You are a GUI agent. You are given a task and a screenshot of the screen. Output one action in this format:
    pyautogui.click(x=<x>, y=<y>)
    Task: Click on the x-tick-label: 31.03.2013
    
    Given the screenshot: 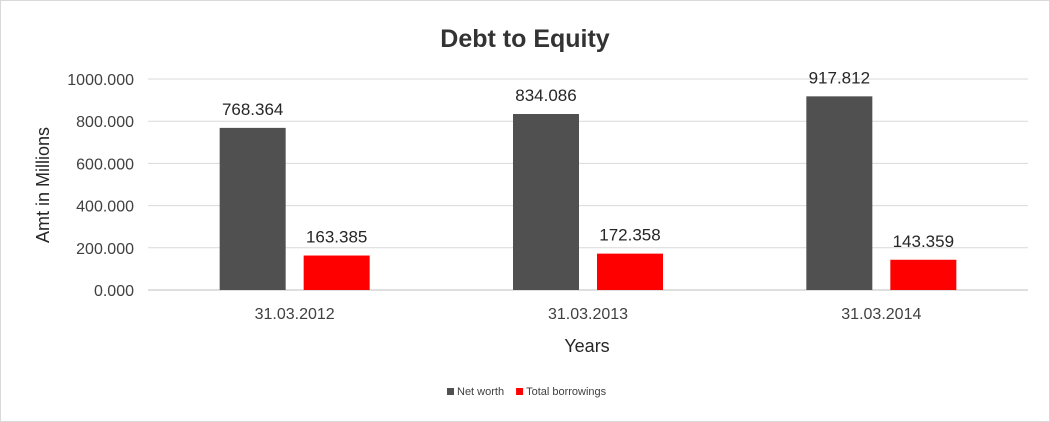 What is the action you would take?
    pyautogui.click(x=588, y=314)
    